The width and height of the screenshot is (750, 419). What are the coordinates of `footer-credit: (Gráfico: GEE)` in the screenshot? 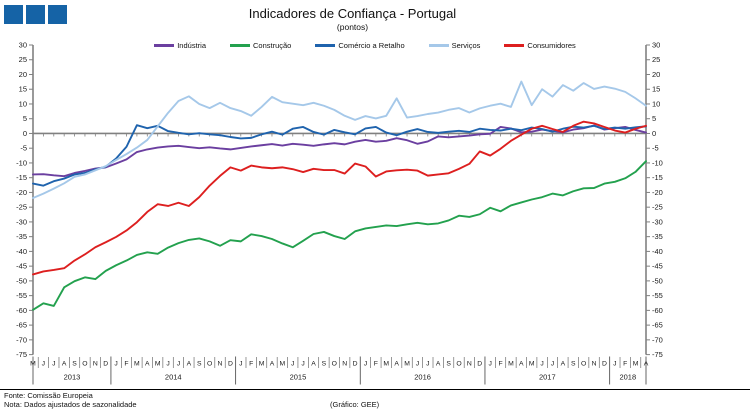 It's located at (355, 404).